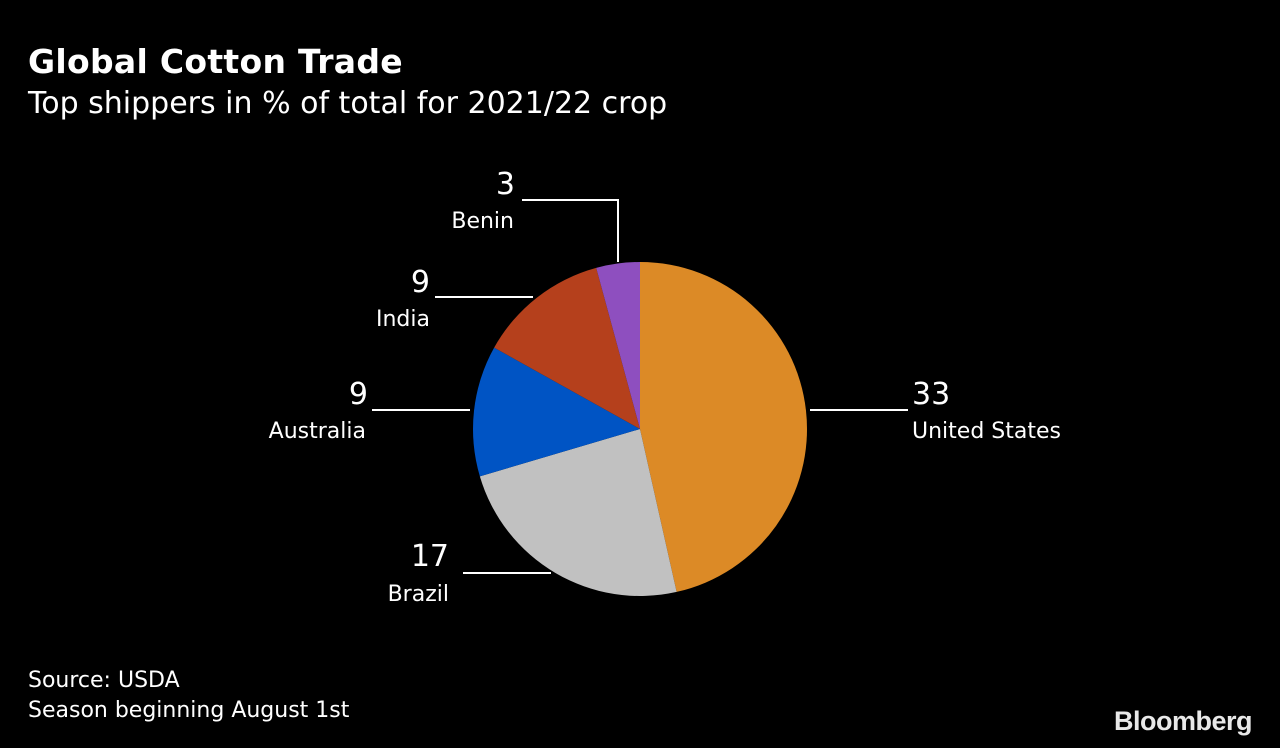 The image size is (1280, 748). What do you see at coordinates (430, 556) in the screenshot?
I see `value-label: 17` at bounding box center [430, 556].